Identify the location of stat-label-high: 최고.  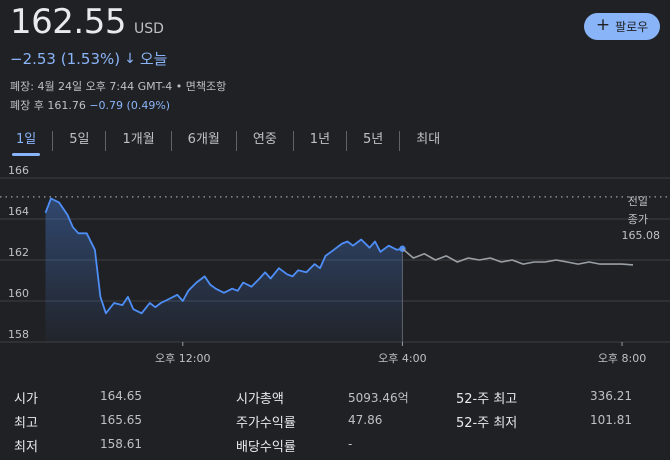
(26, 423).